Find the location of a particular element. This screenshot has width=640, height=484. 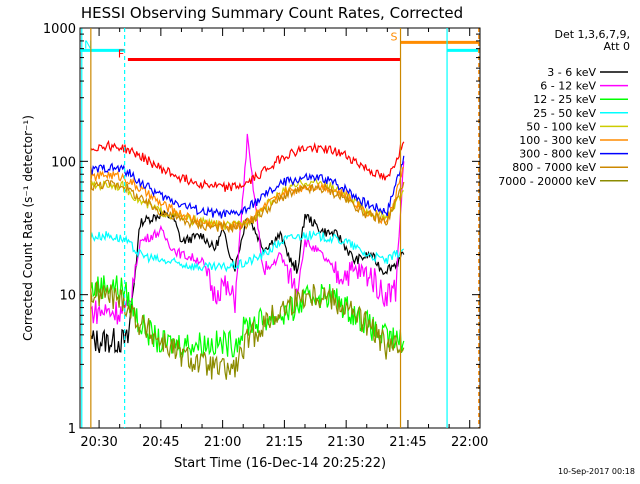

series-line-800-7000-kev is located at coordinates (247, 206).